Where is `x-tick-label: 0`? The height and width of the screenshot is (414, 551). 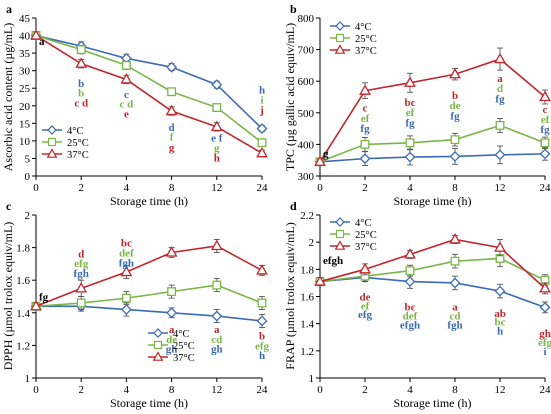
x-tick-label: 0 is located at coordinates (320, 188).